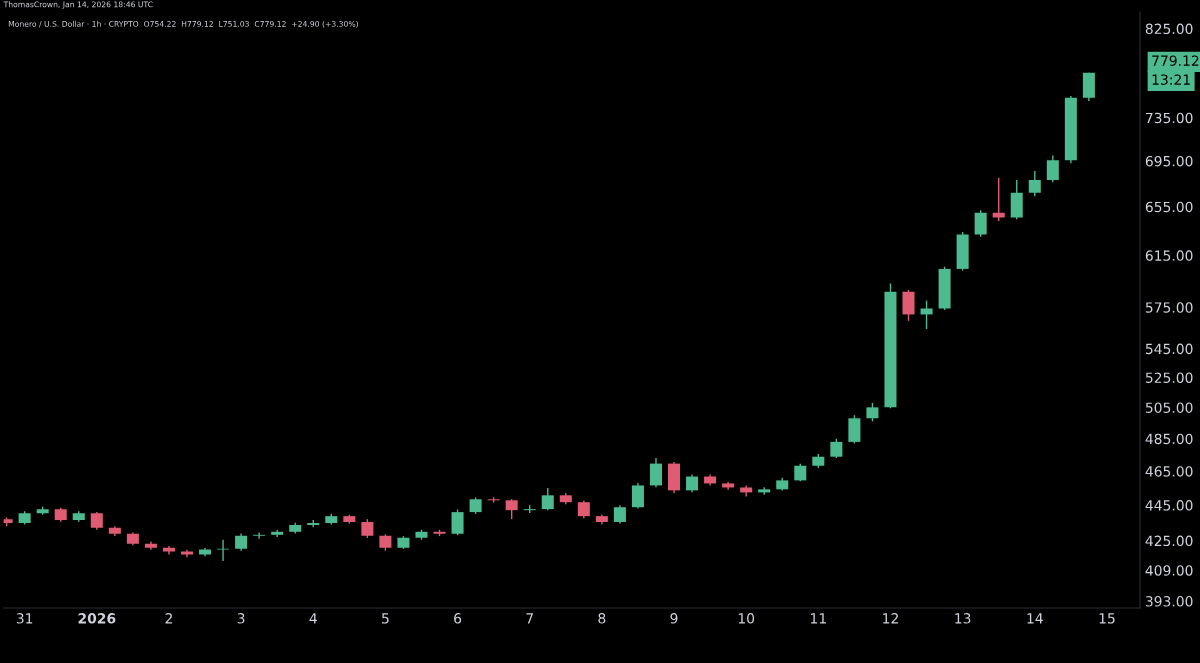 The width and height of the screenshot is (1200, 663). I want to click on x-tick-label: 12, so click(890, 618).